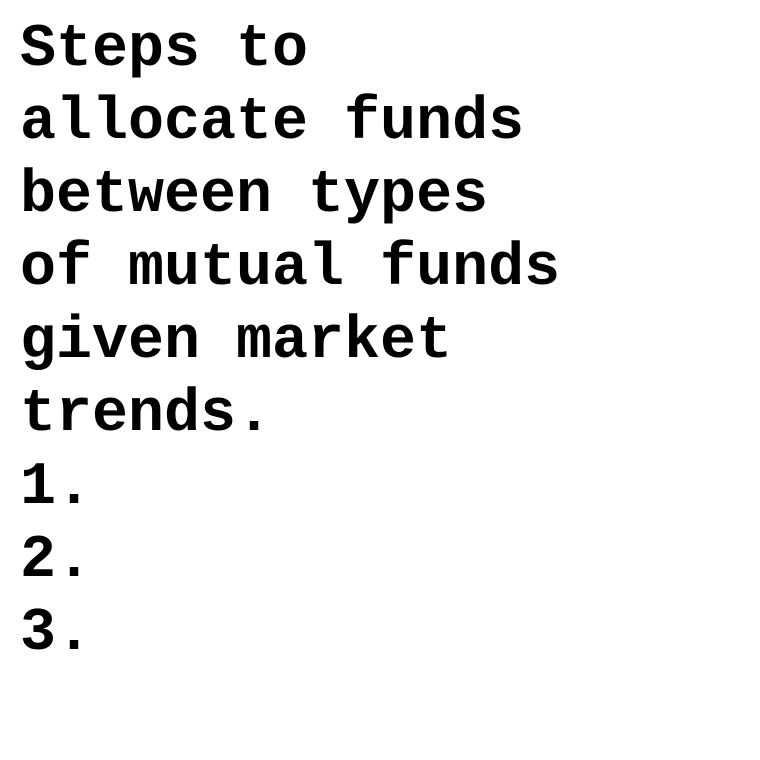 The width and height of the screenshot is (760, 760). I want to click on heading-line: between types, so click(254, 196).